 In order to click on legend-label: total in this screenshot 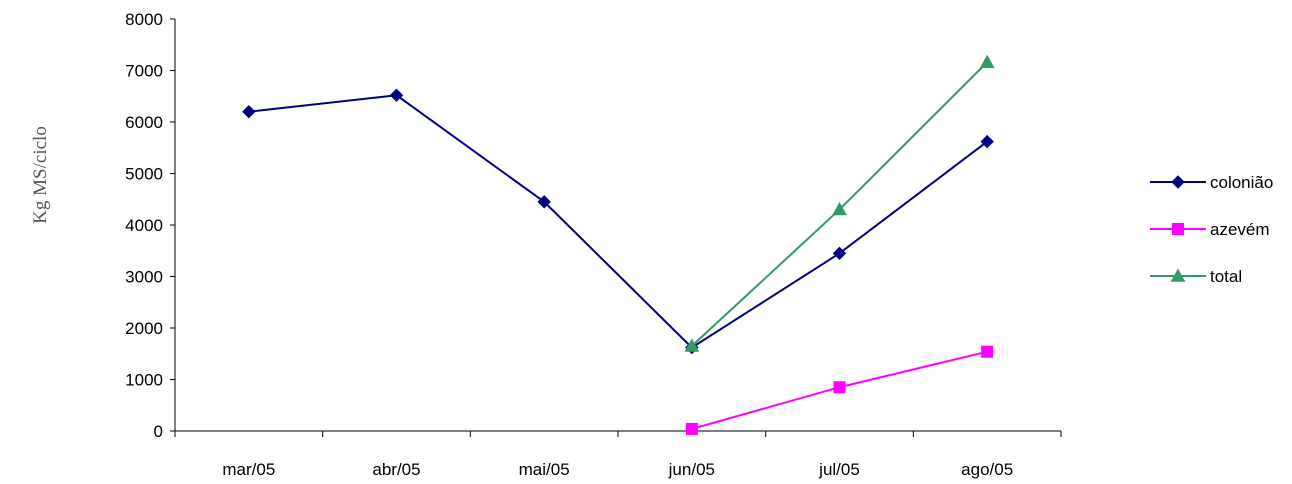, I will do `click(1226, 276)`.